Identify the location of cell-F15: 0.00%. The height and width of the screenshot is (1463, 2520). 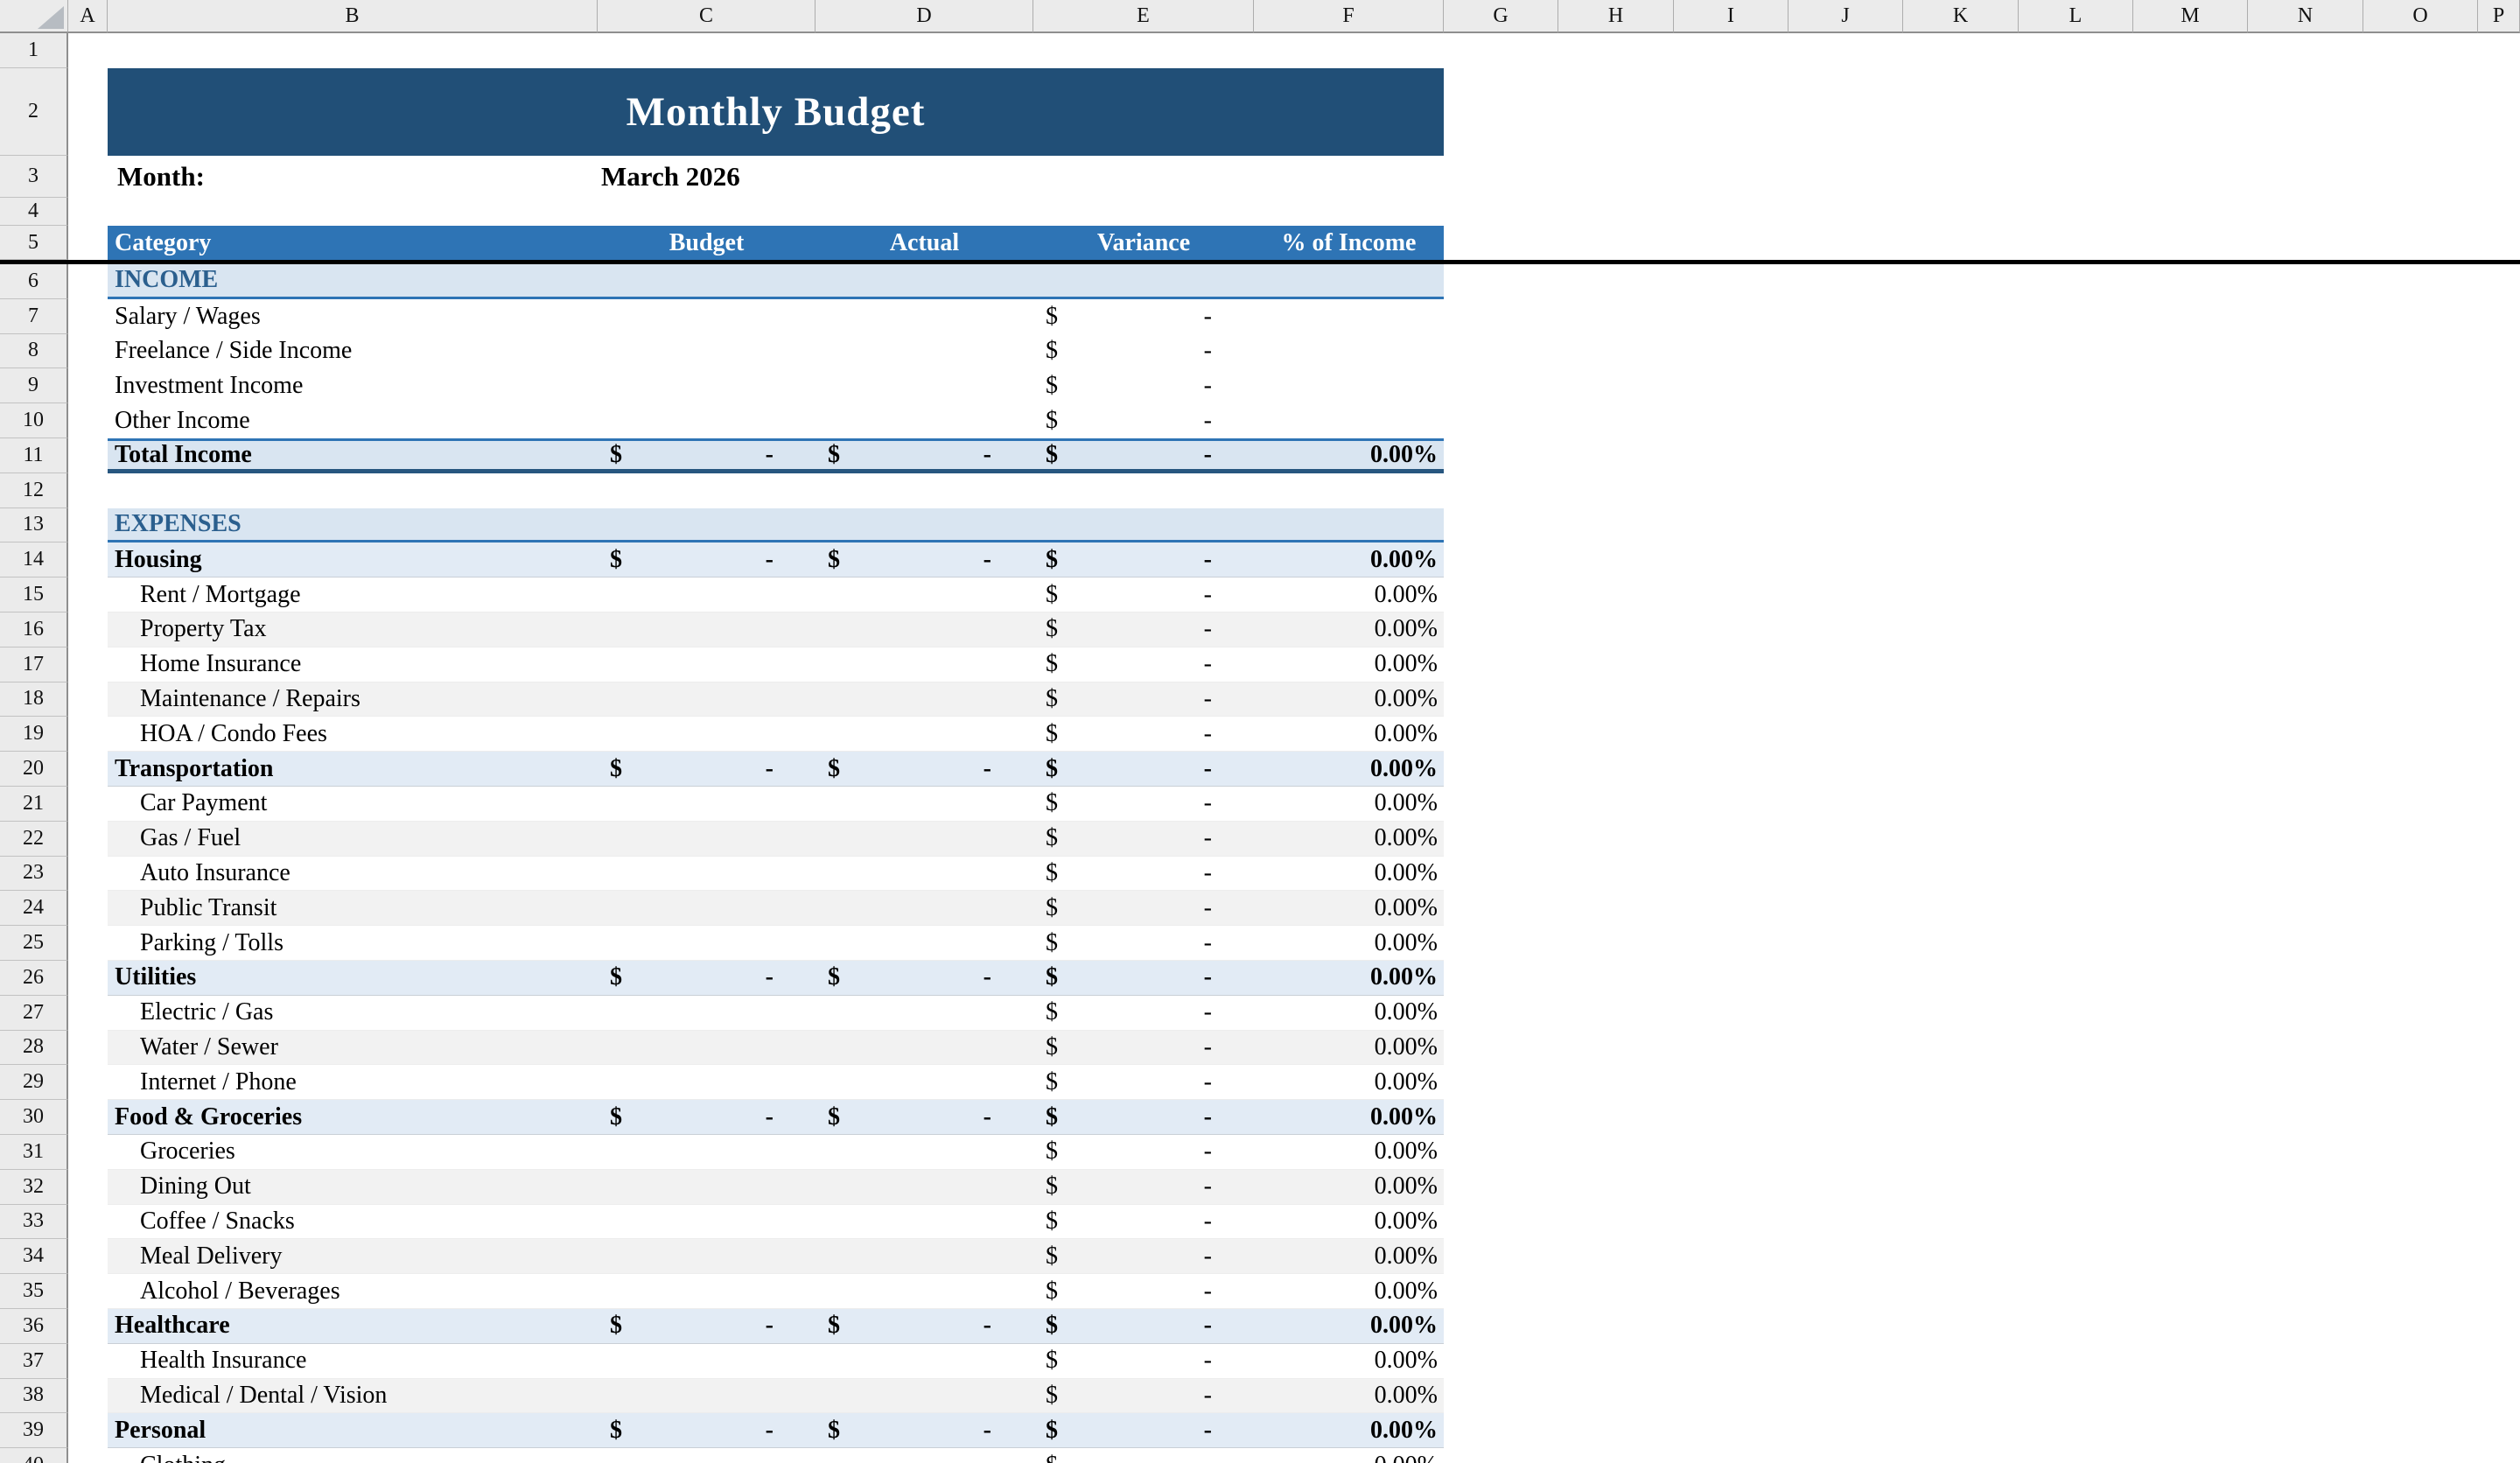
(1406, 594).